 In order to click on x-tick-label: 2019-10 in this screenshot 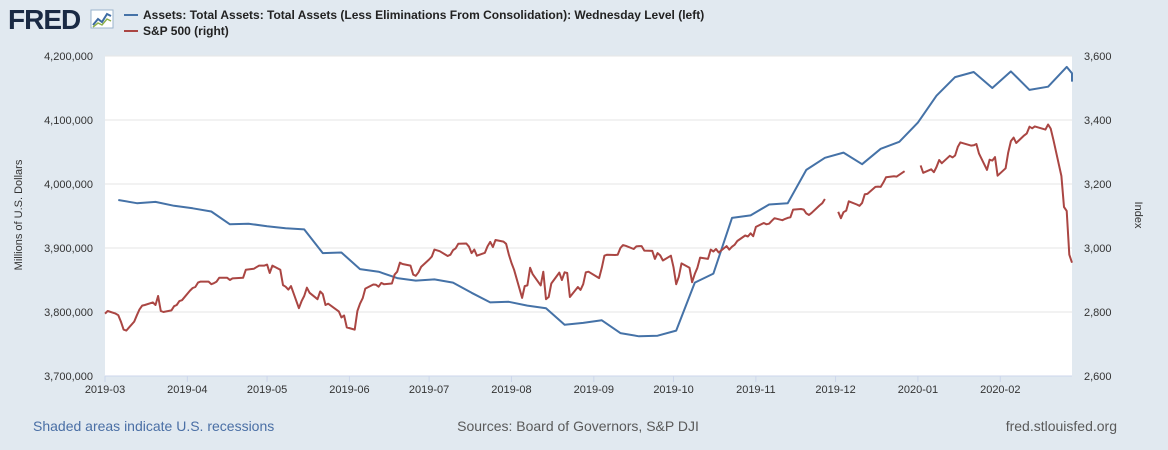, I will do `click(673, 390)`.